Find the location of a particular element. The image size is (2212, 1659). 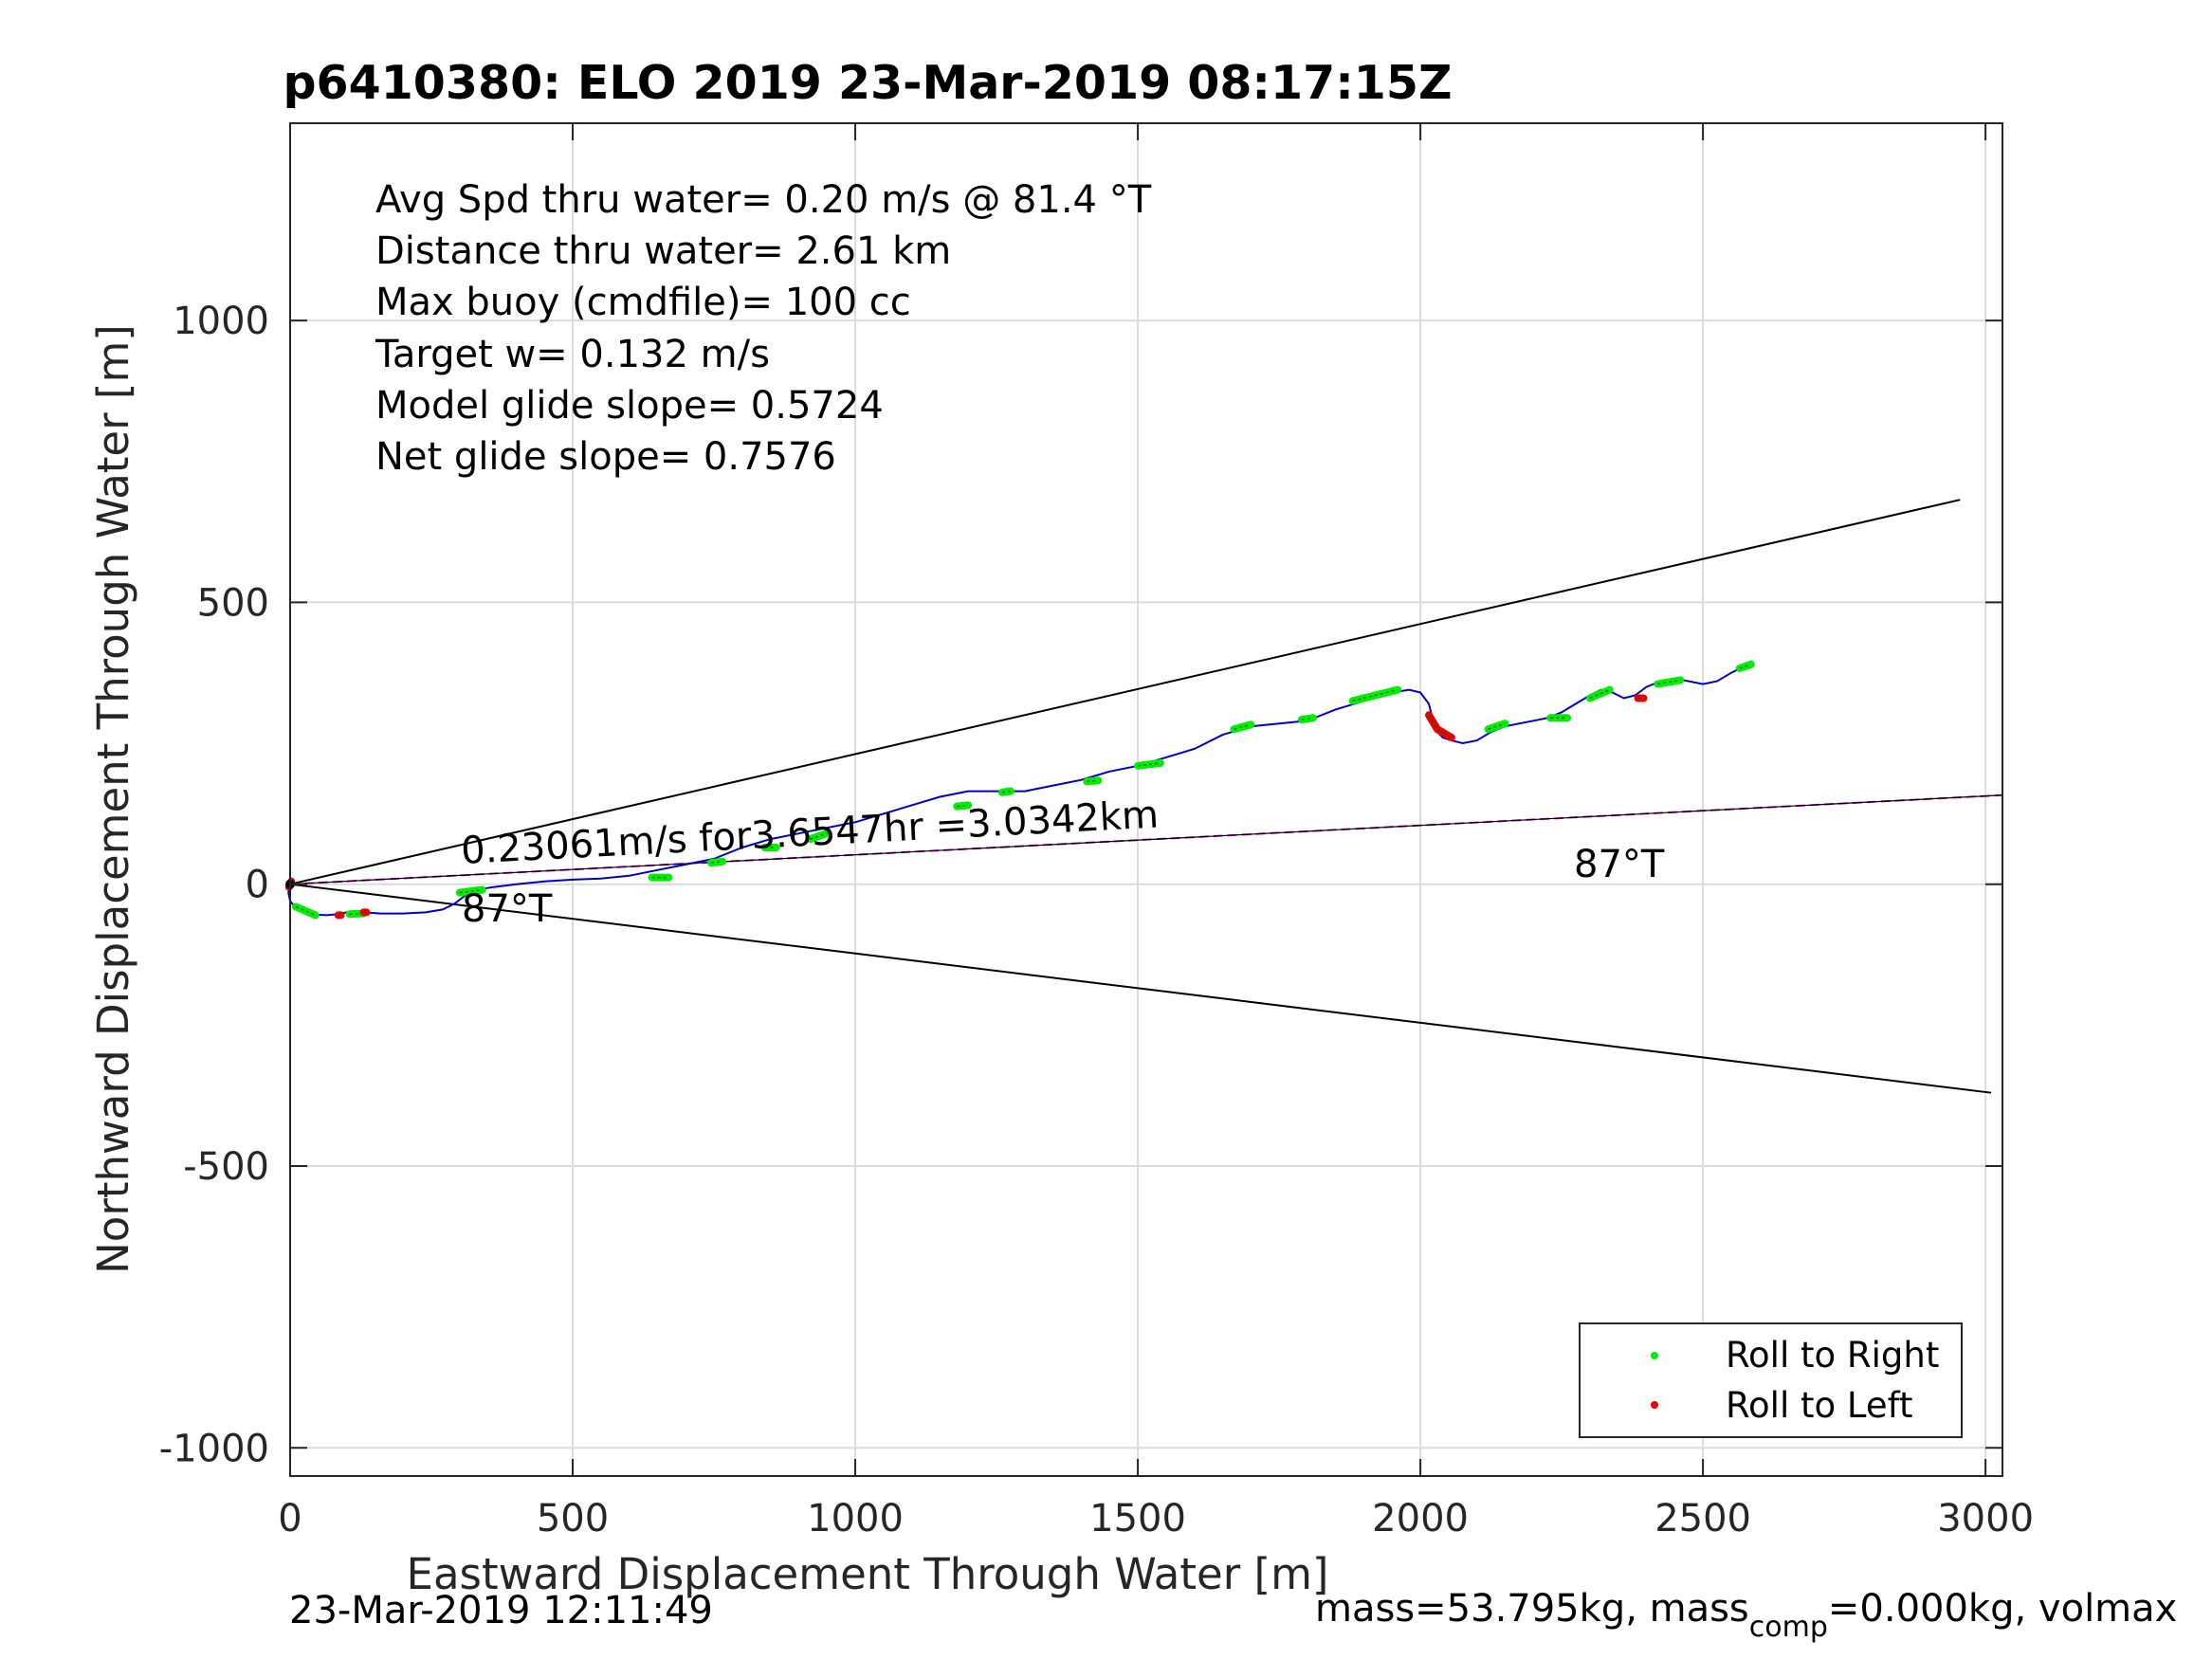

y-tick-label: 500 is located at coordinates (233, 603).